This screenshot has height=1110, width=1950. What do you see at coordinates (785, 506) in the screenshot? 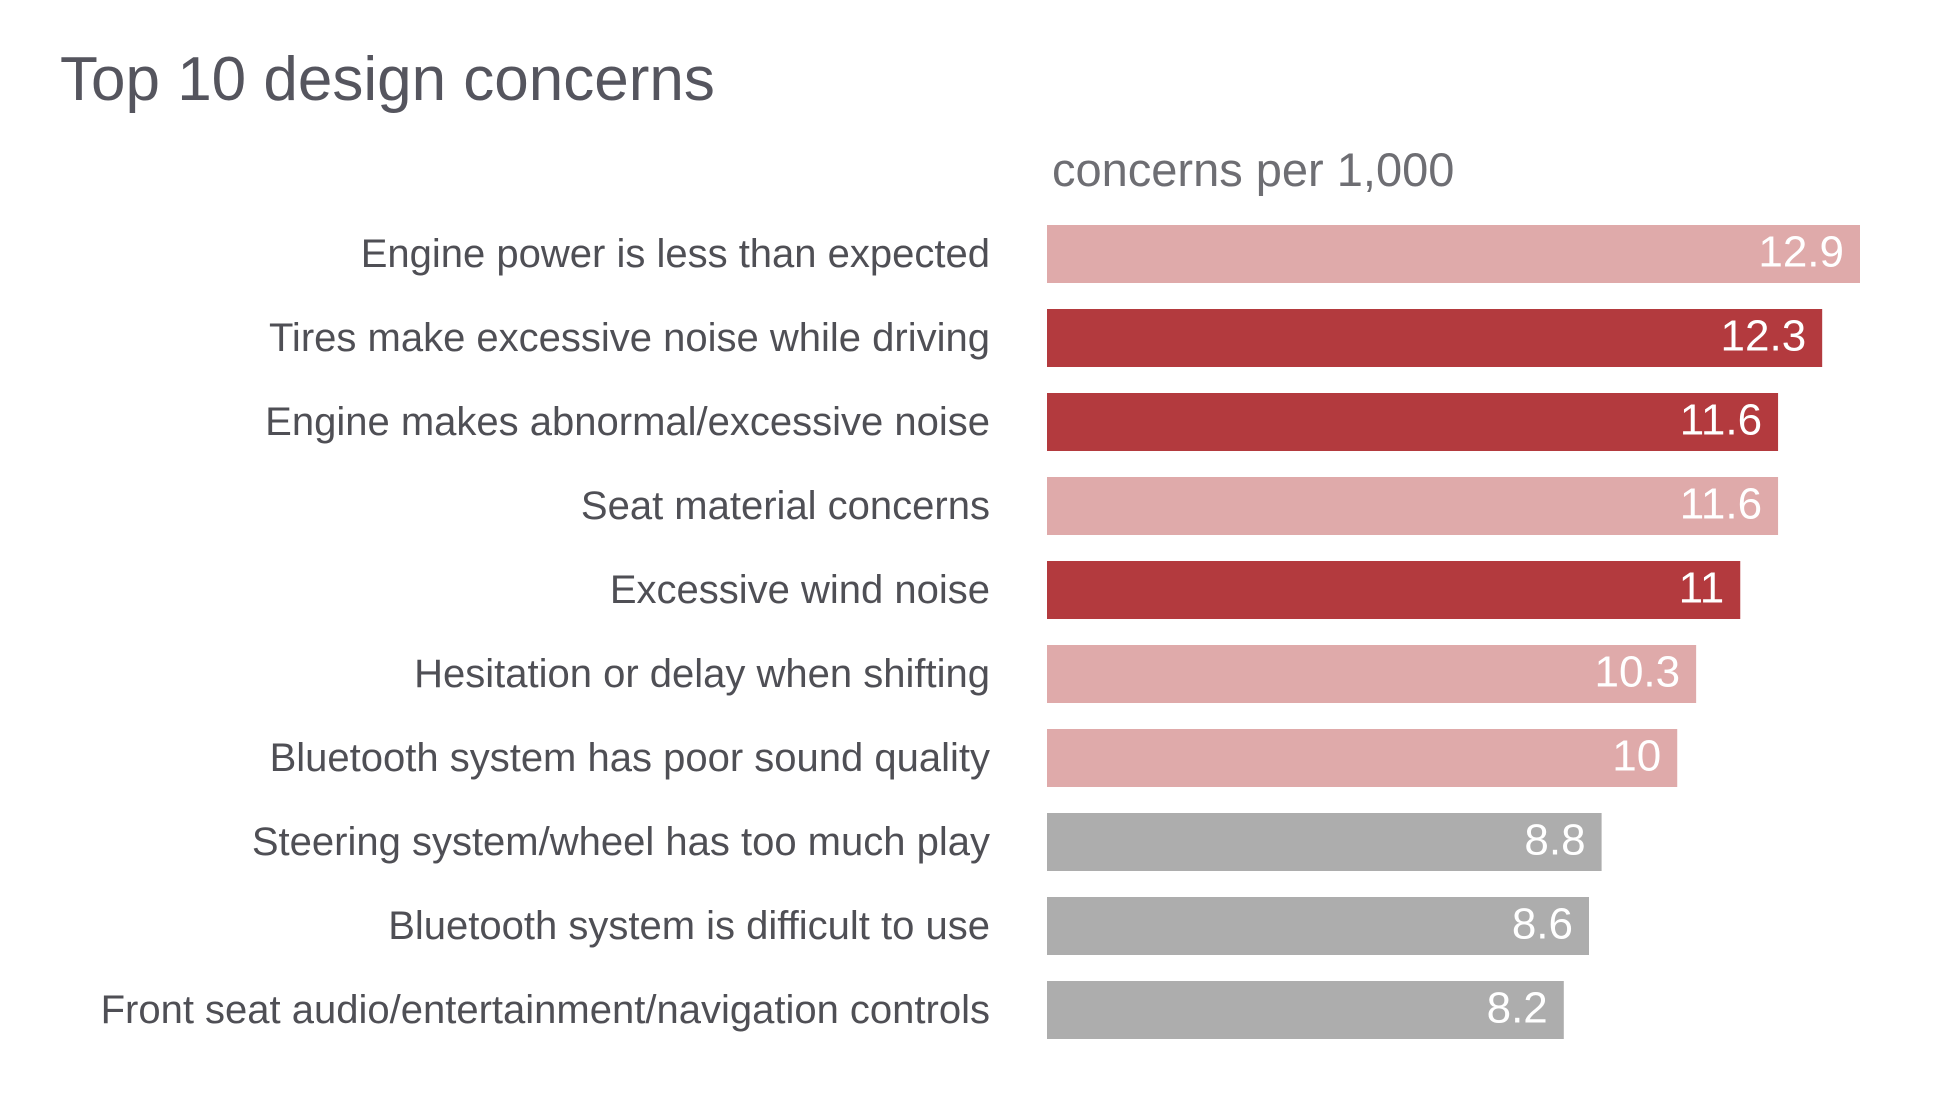
I see `category-label: Seat material concerns` at bounding box center [785, 506].